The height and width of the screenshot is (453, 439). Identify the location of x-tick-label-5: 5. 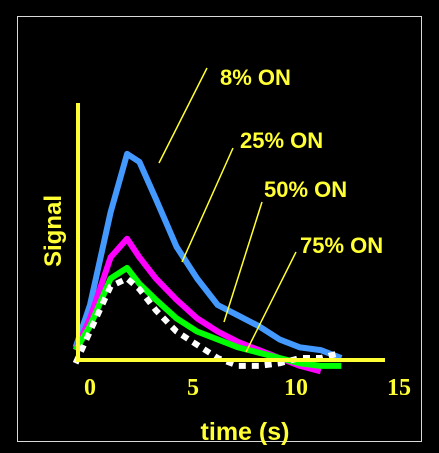
(193, 388).